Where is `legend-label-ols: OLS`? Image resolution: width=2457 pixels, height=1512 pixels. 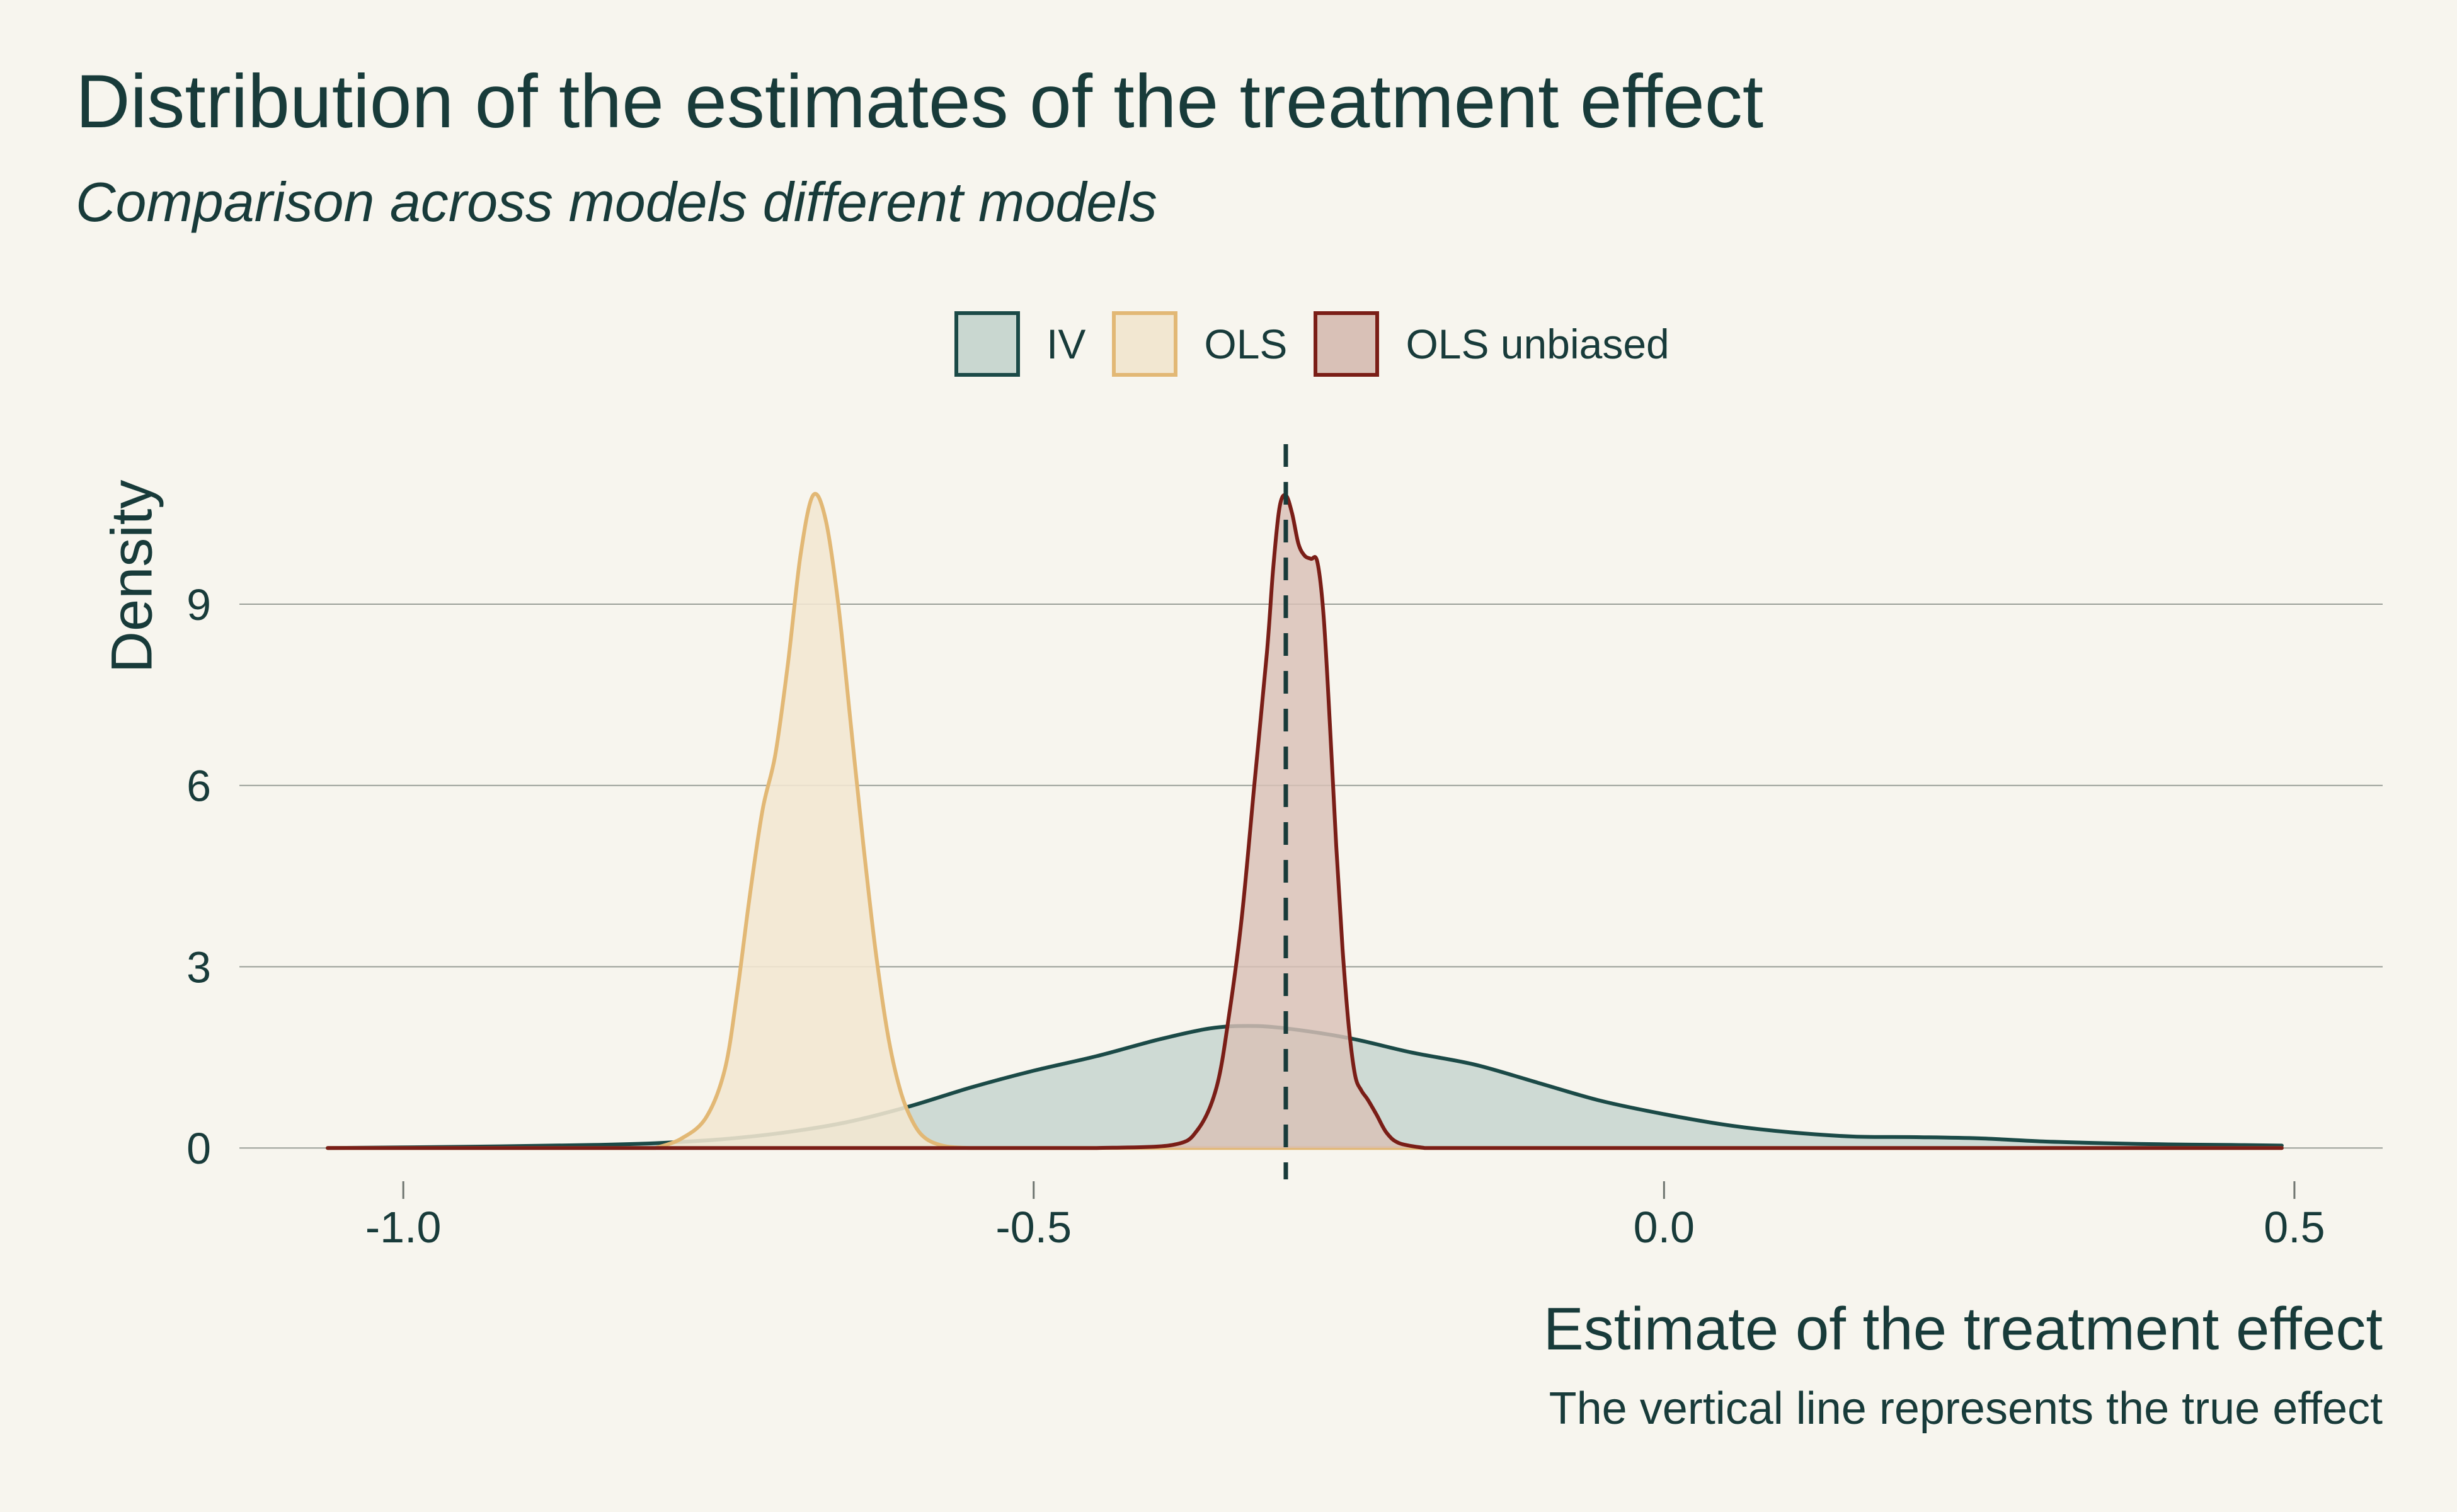
legend-label-ols: OLS is located at coordinates (1246, 343).